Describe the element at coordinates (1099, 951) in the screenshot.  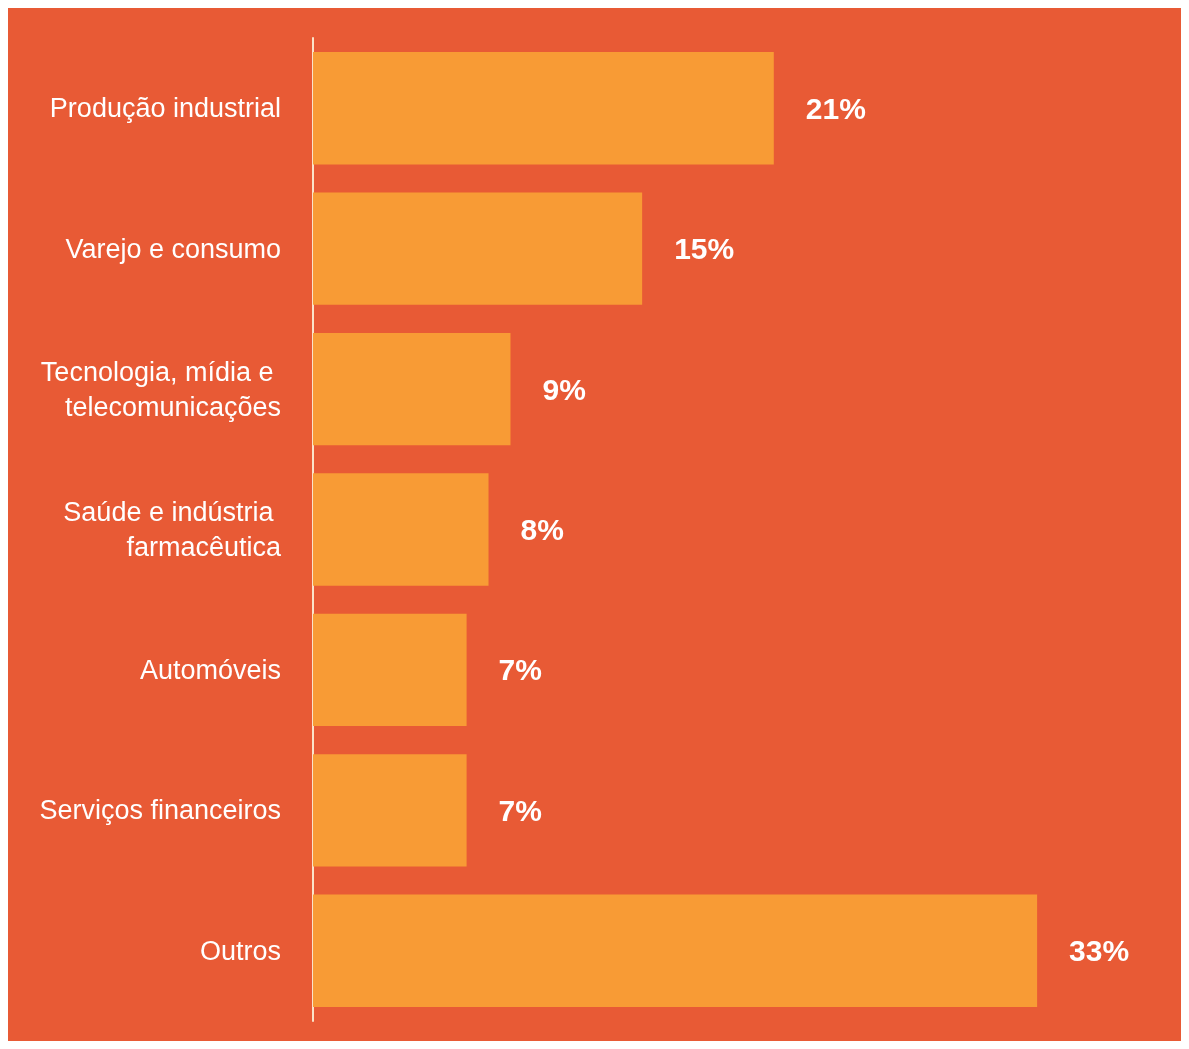
I see `data-label: 33%` at that location.